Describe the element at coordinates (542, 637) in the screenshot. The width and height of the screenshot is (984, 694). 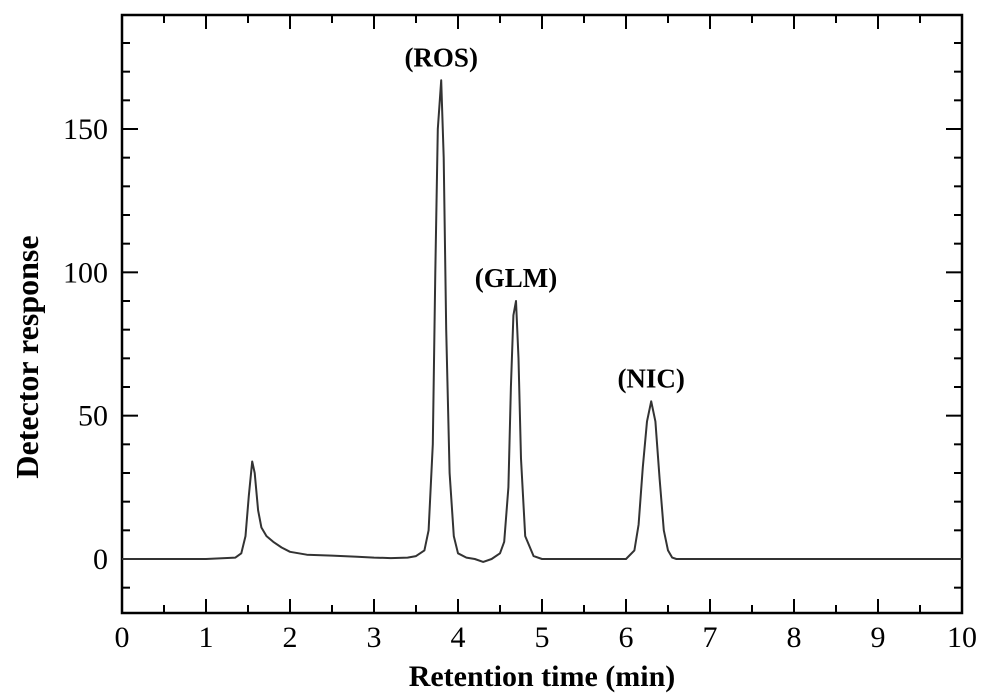
I see `x-tick-label: 5` at that location.